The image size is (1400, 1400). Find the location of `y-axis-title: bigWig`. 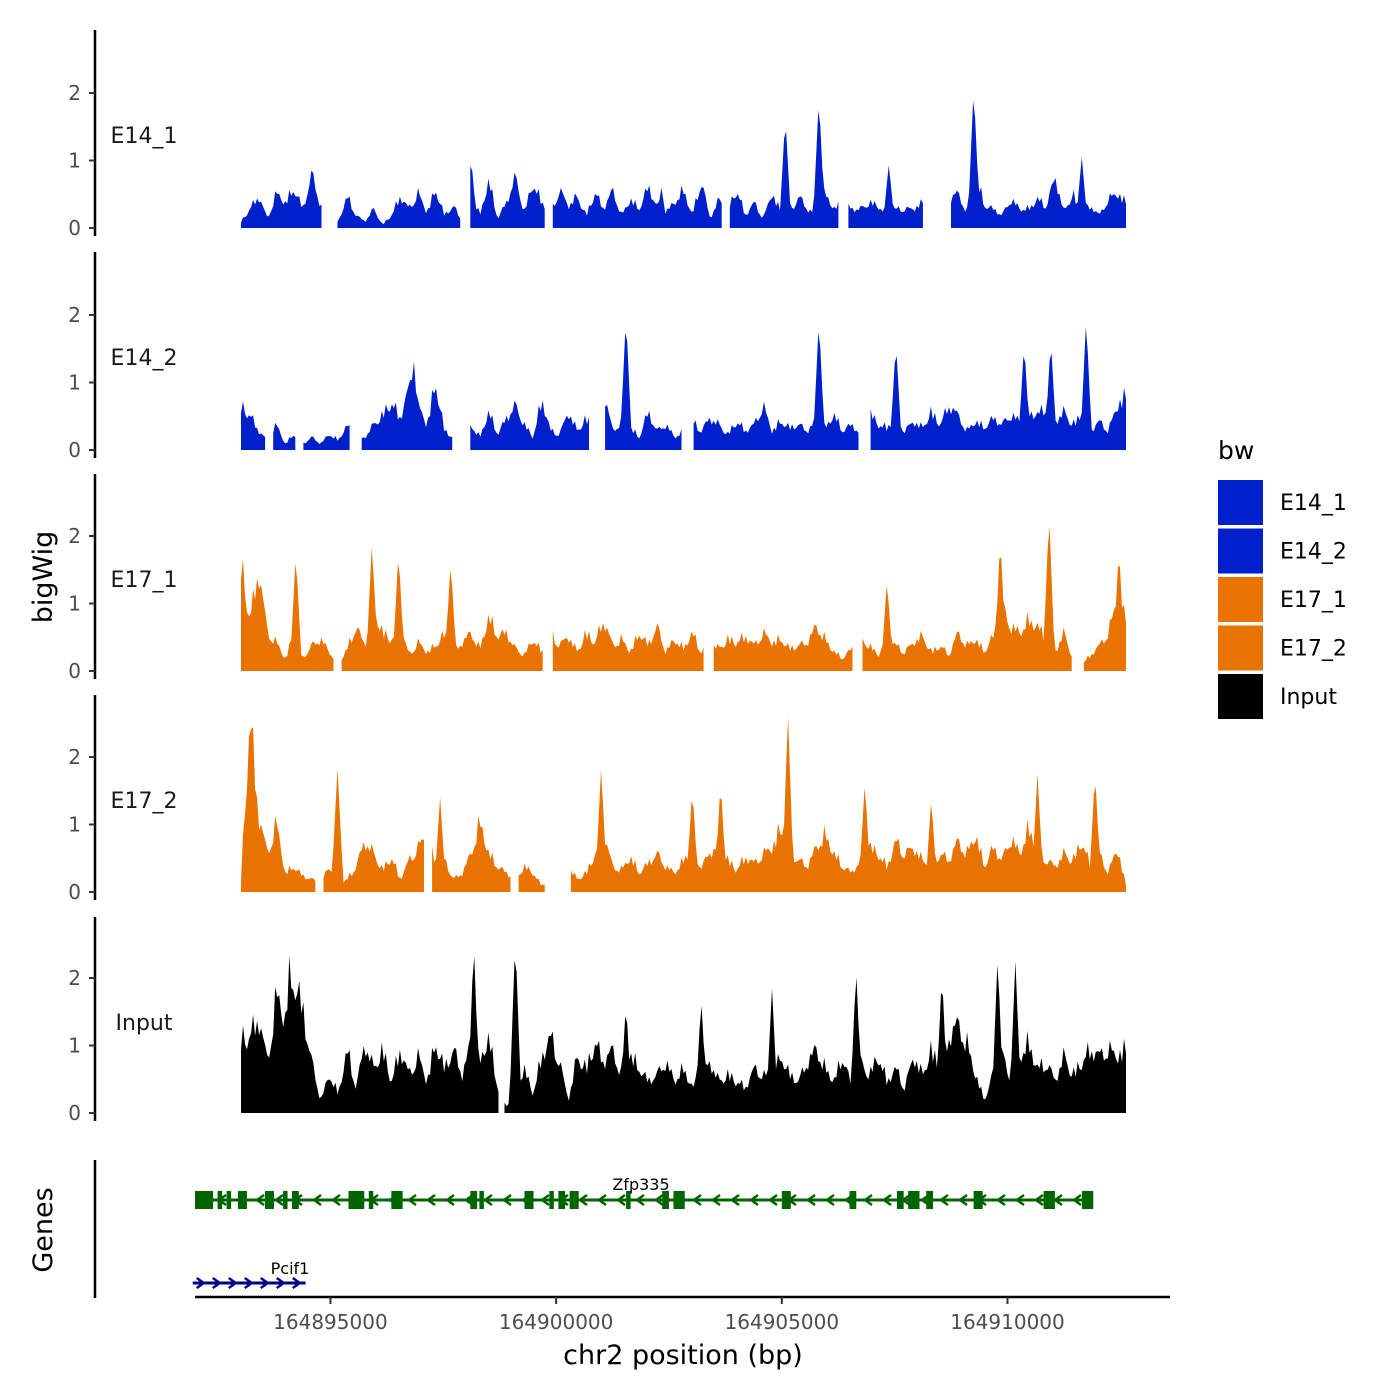

y-axis-title: bigWig is located at coordinates (43, 577).